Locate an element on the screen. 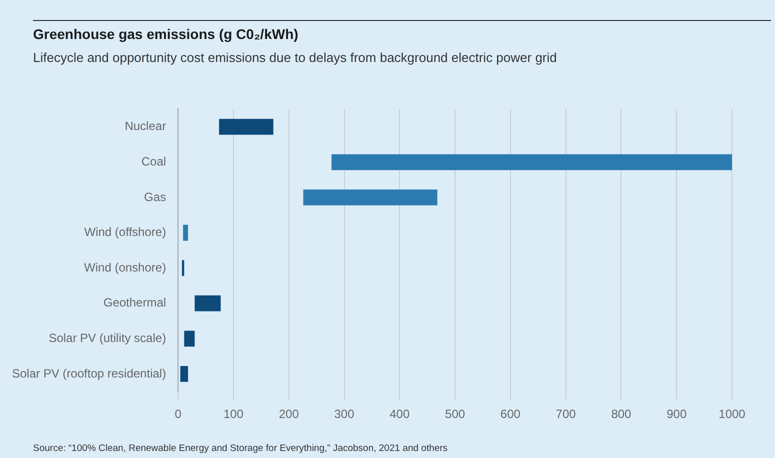 This screenshot has width=775, height=458. chart-subtitle: Lifecycle and opportunity cost emissions due to delays from background electric power grid is located at coordinates (295, 57).